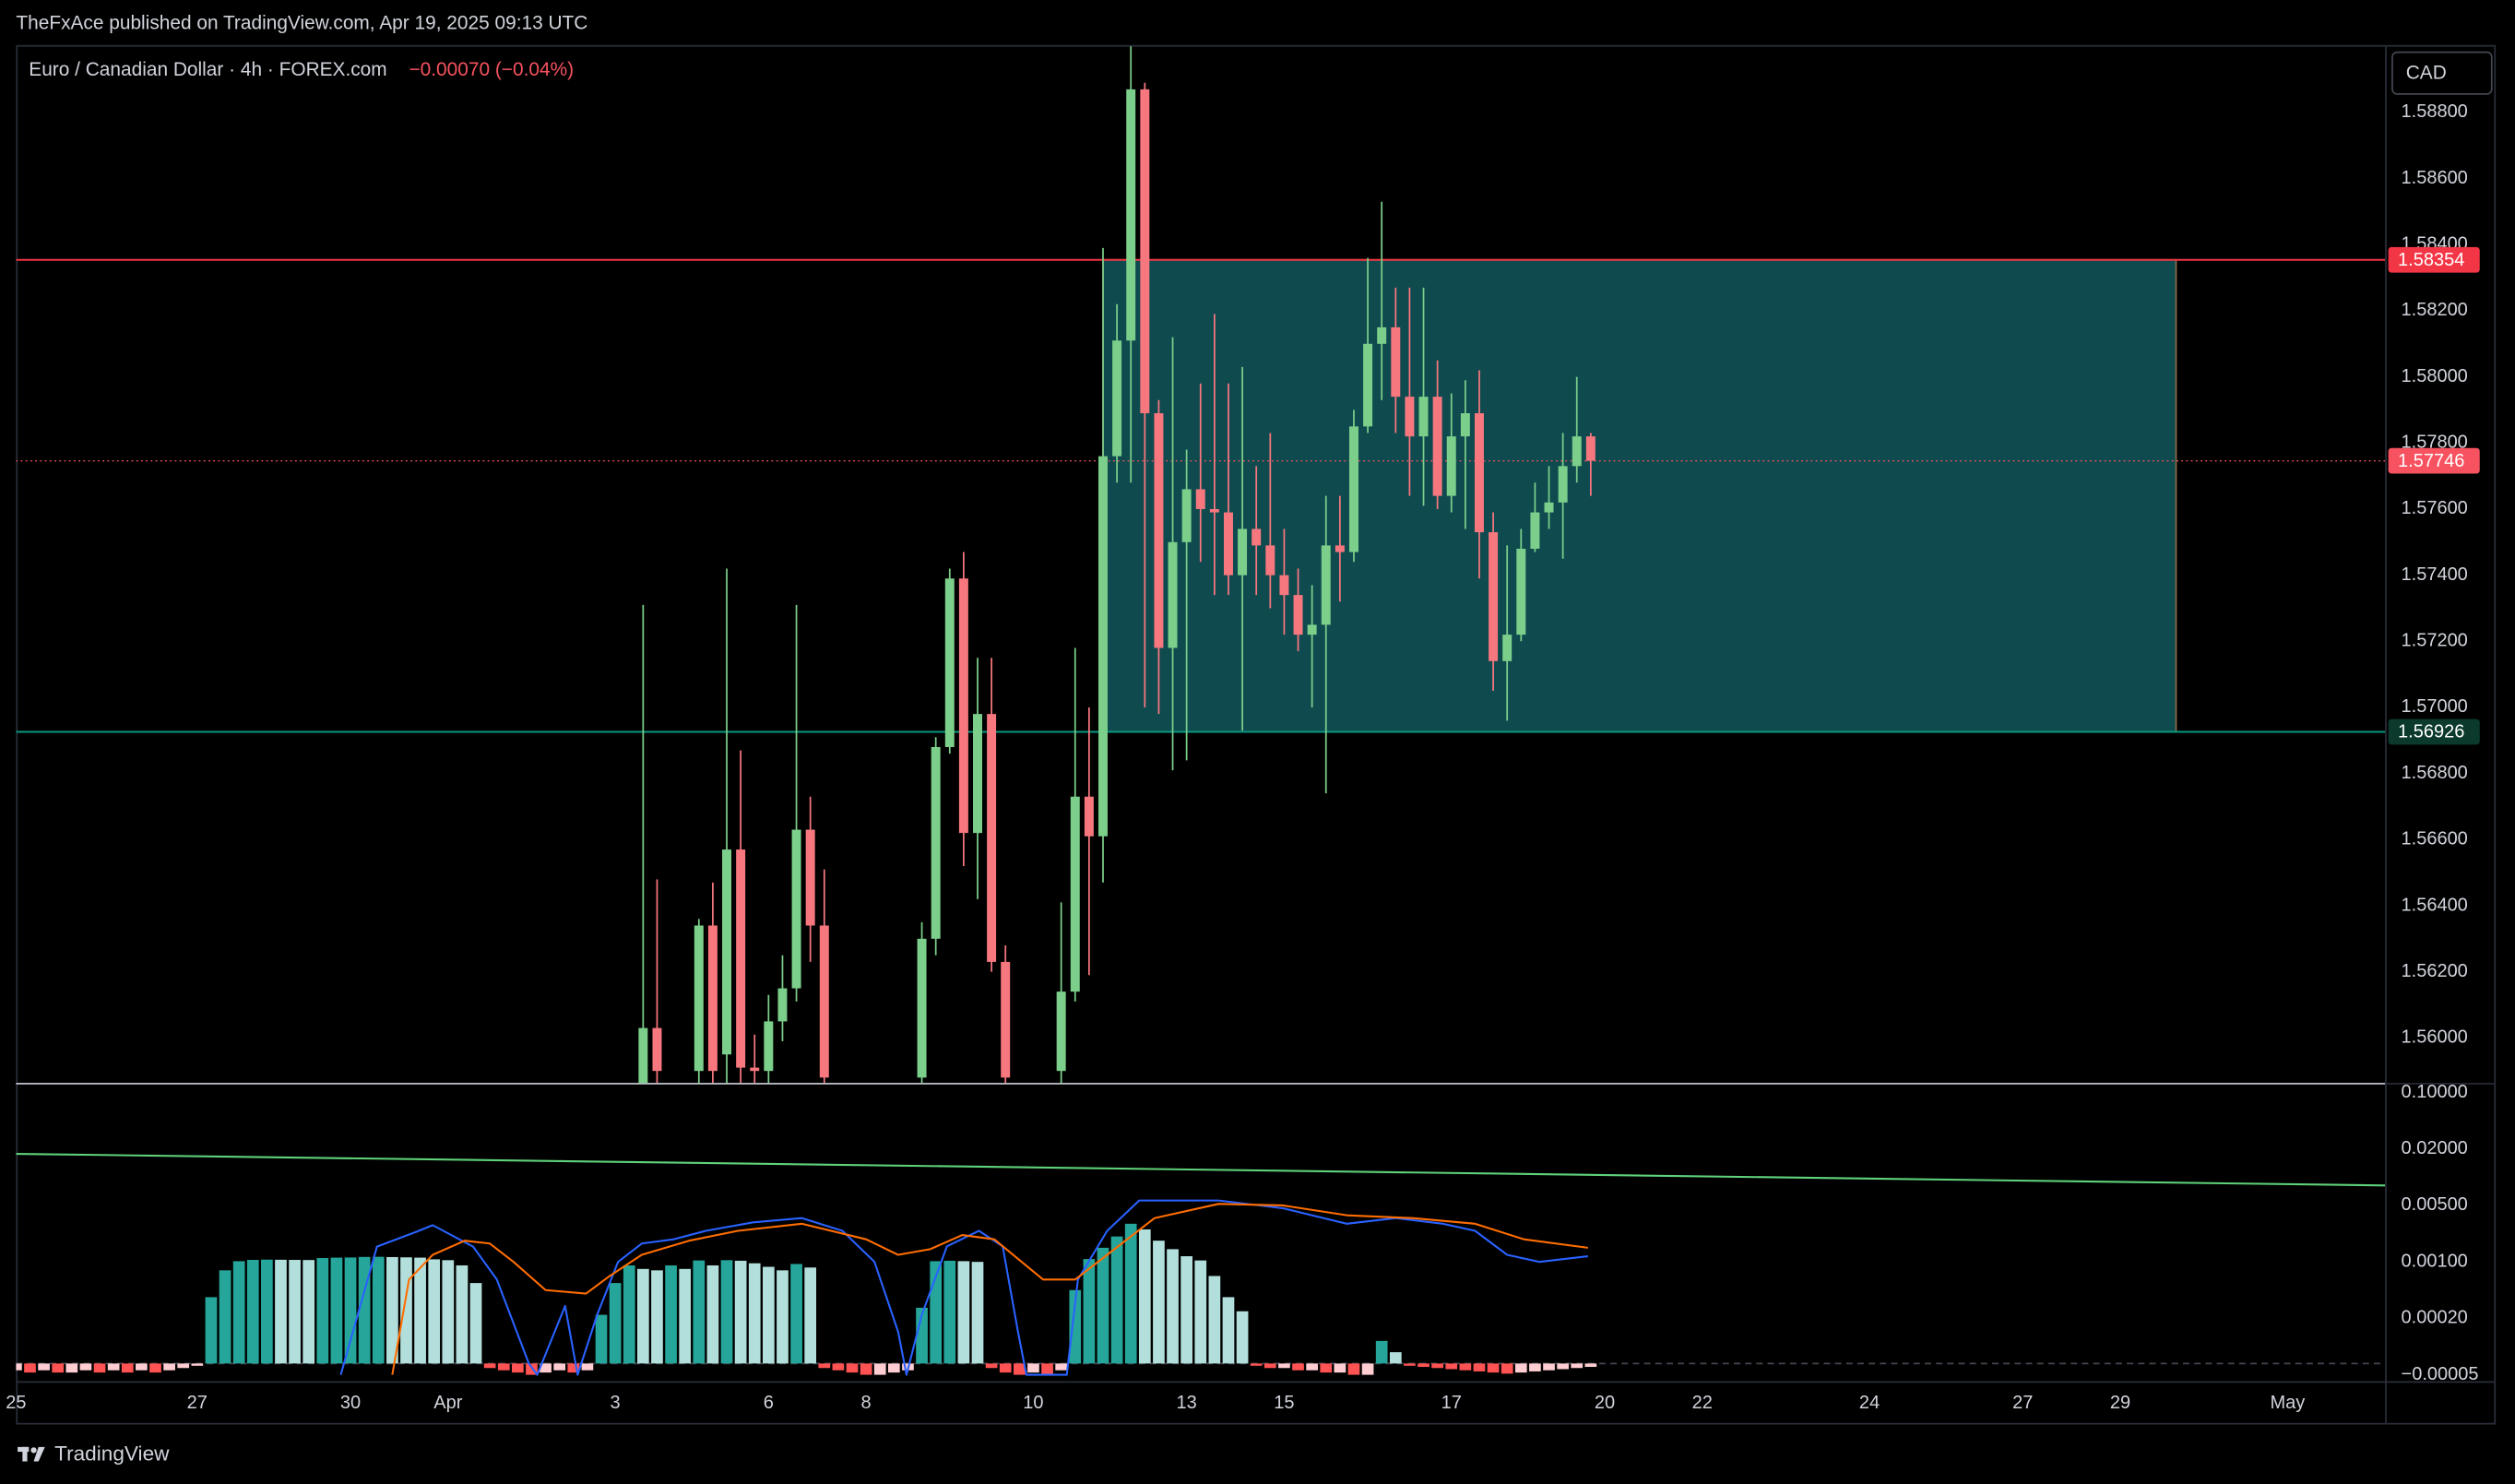  I want to click on symbol-title: Euro / Canadian Dollar · 4h · FOREX.com, so click(207, 69).